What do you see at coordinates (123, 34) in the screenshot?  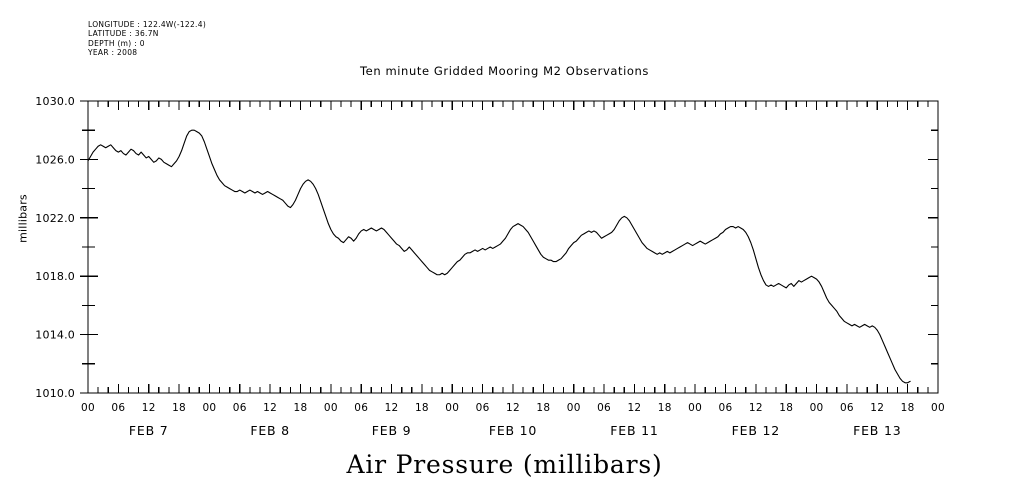 I see `metadata-latitude: LATITUDE : 36.7N` at bounding box center [123, 34].